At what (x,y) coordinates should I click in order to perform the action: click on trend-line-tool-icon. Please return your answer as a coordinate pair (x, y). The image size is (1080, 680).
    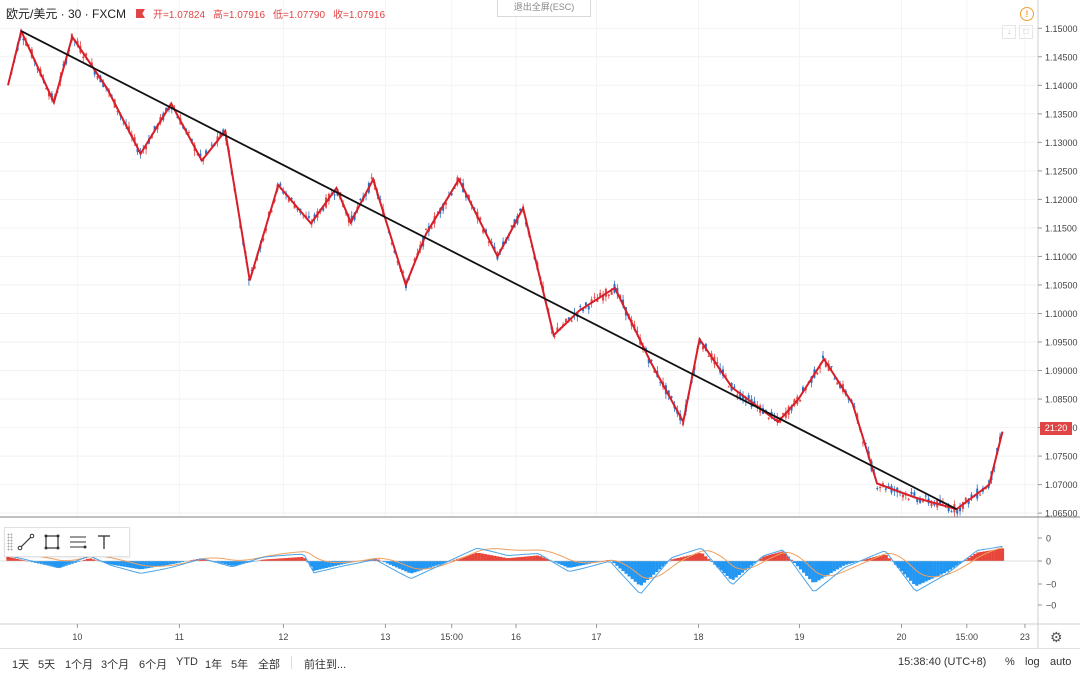
    Looking at the image, I should click on (26, 542).